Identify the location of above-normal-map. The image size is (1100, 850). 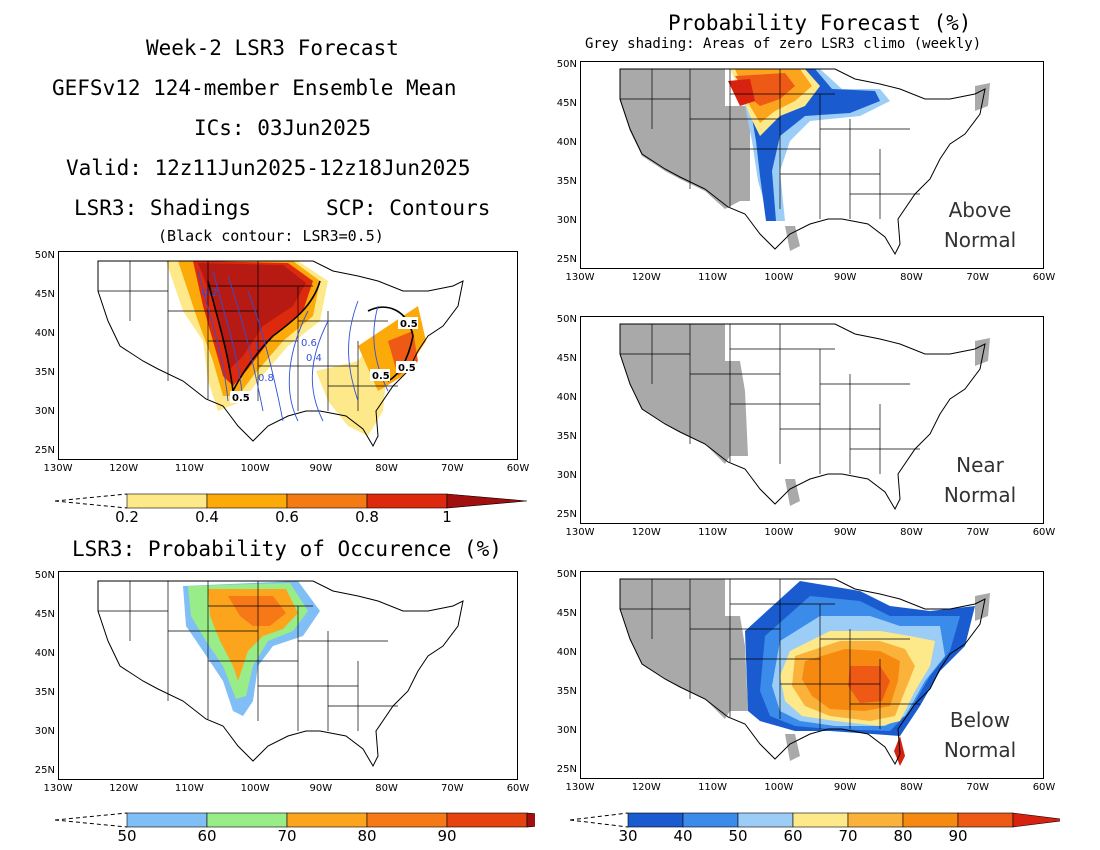
(812, 165).